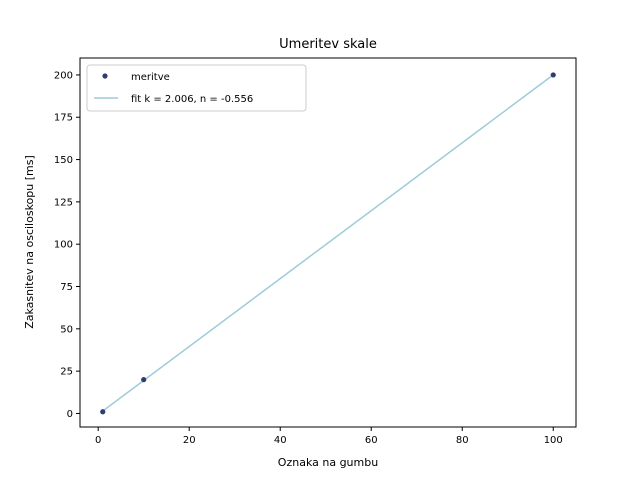 This screenshot has height=480, width=640. I want to click on legend-box, so click(196, 88).